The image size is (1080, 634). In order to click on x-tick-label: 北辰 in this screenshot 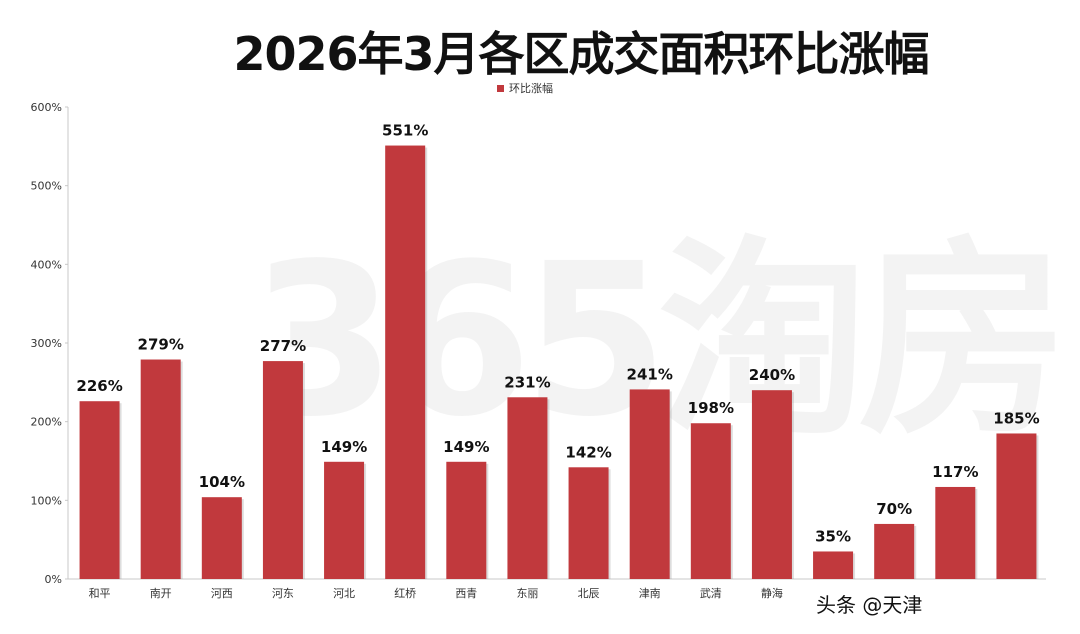, I will do `click(589, 593)`.